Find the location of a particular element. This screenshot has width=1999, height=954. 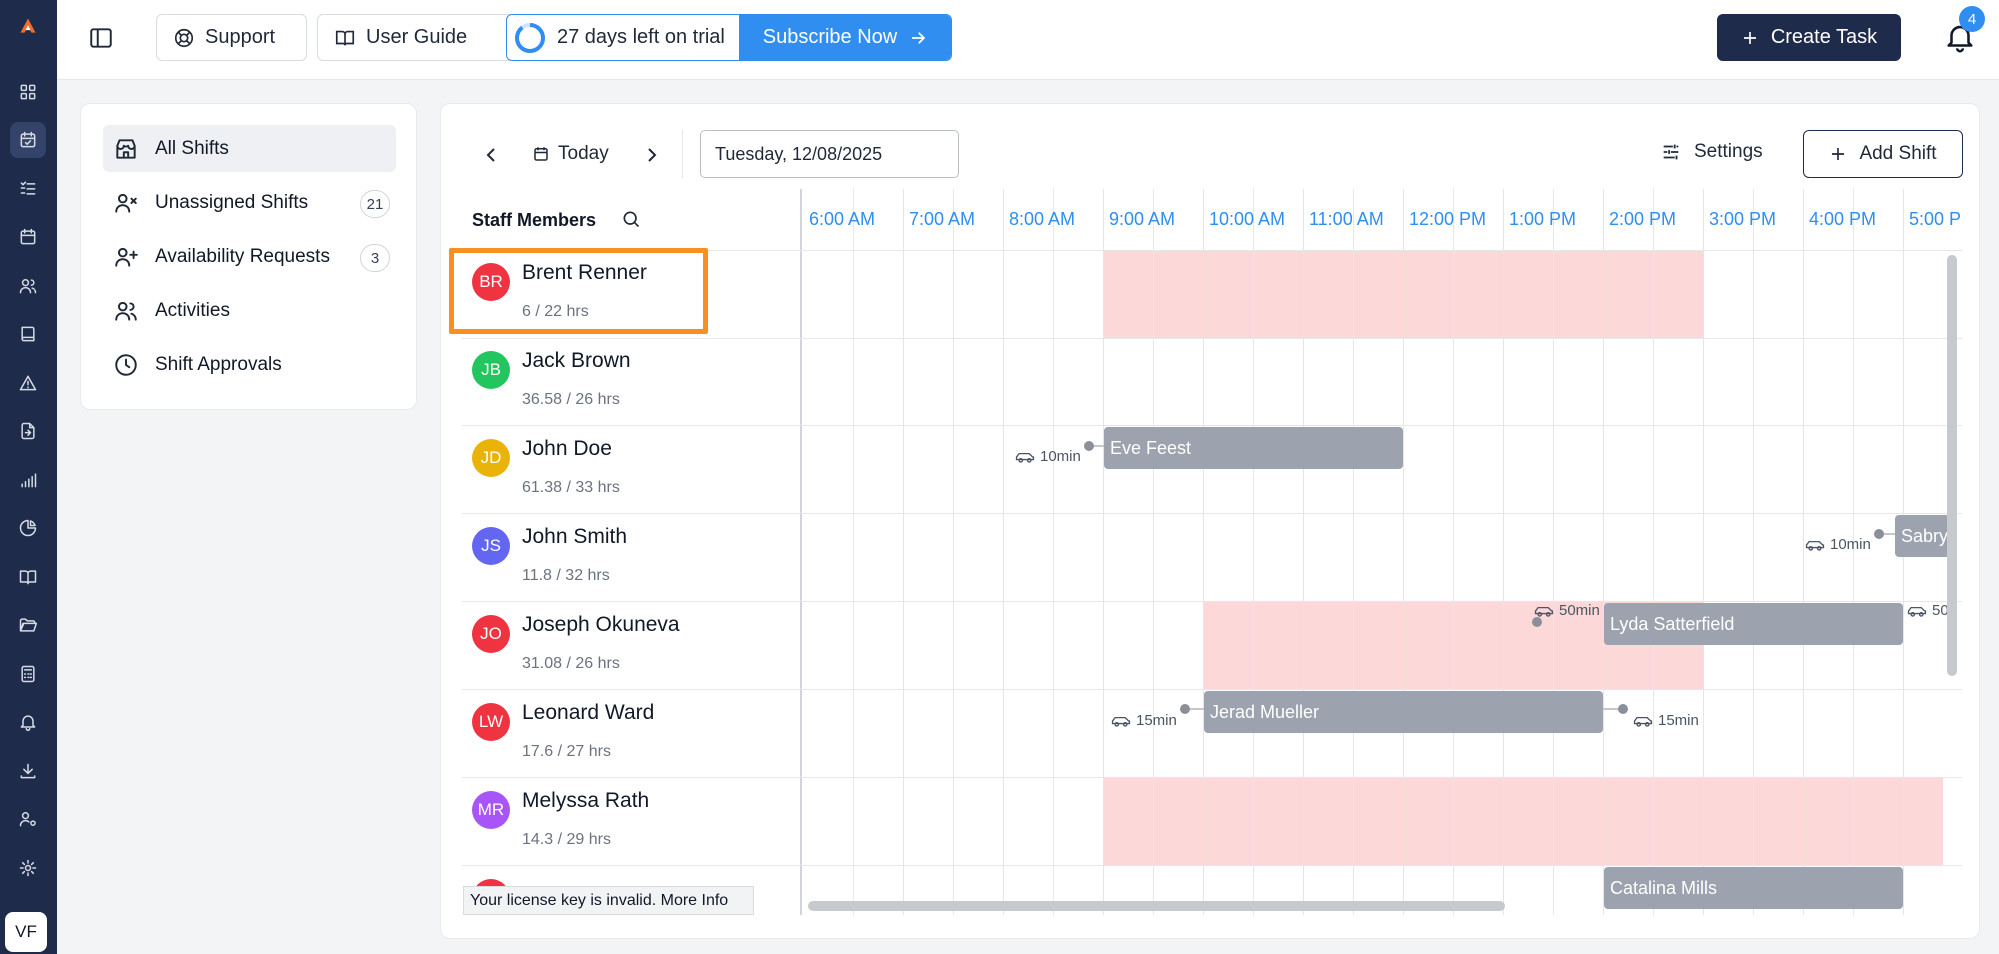

license-warning: Your license key is invalid. More Info is located at coordinates (608, 900).